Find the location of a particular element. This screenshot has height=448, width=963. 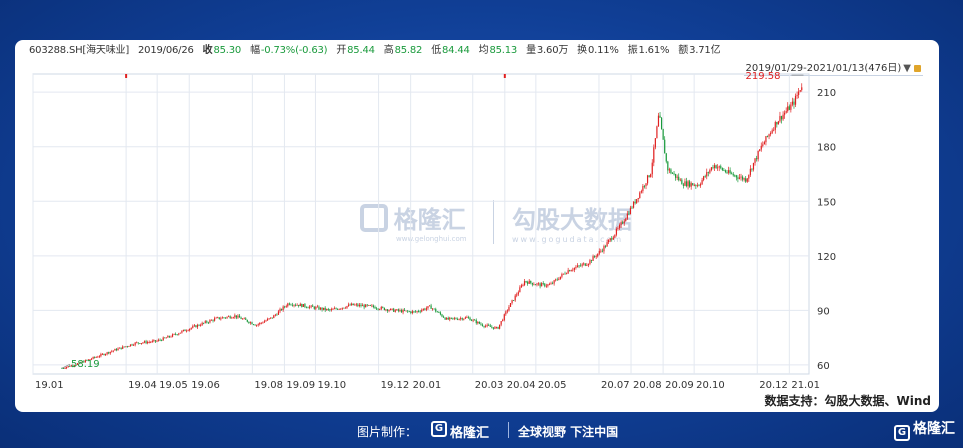

lock-icon is located at coordinates (917, 68).